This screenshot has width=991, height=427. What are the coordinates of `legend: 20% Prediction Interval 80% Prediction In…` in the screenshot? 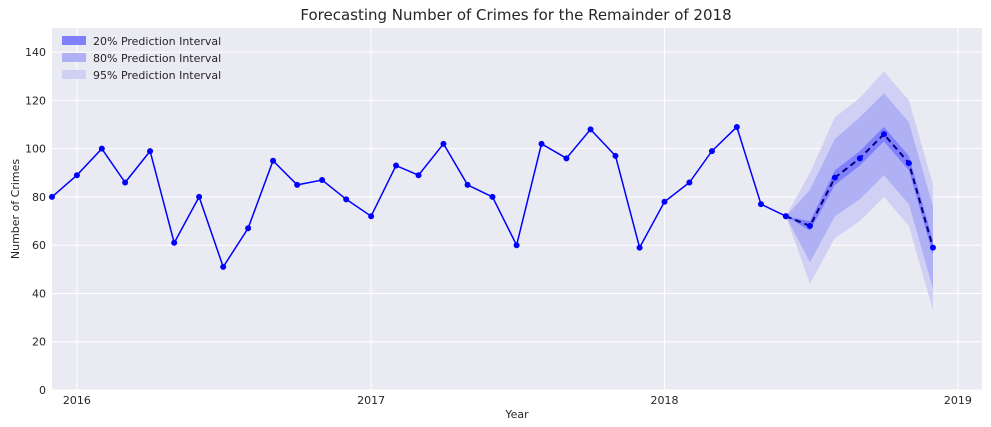 It's located at (141, 58).